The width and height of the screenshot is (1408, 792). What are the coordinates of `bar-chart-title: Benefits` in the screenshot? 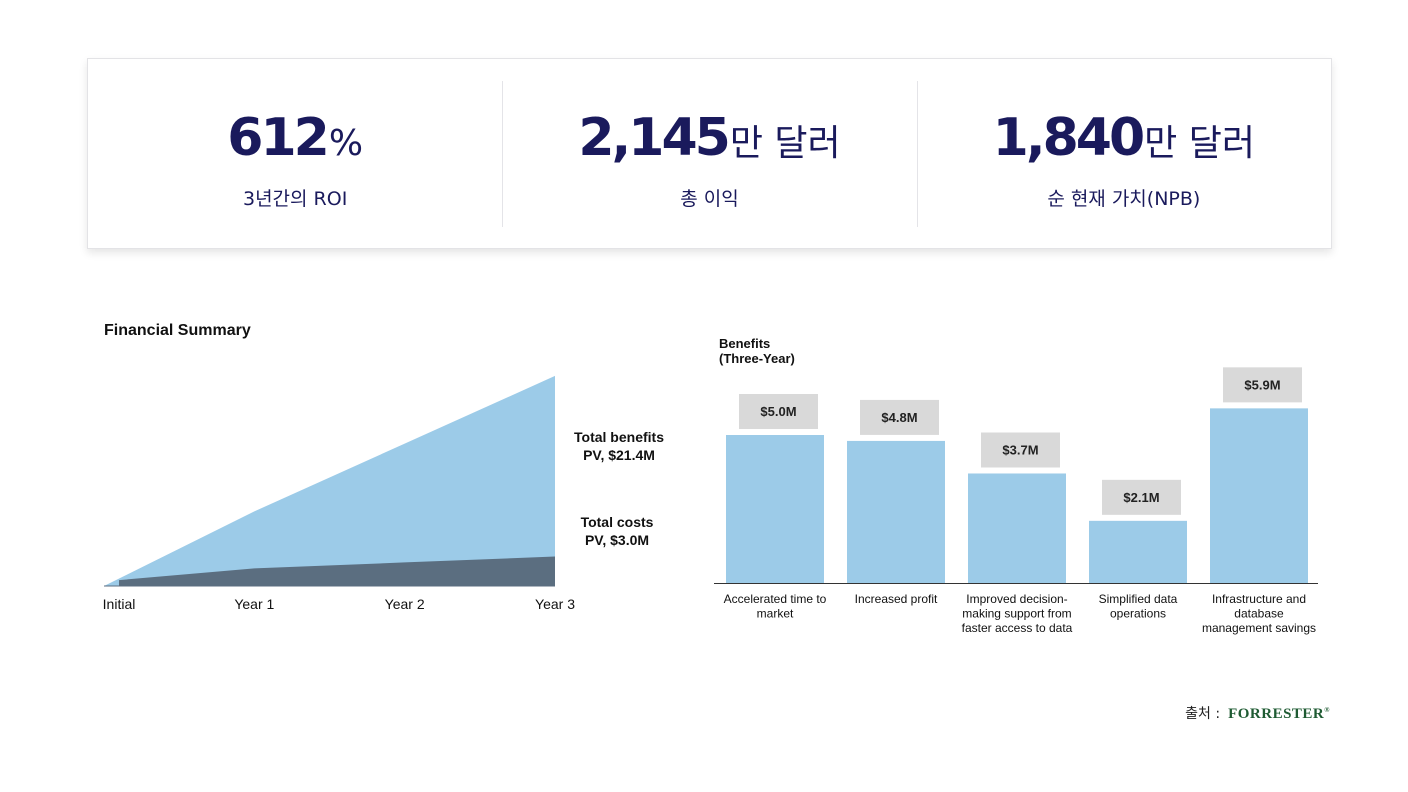 It's located at (744, 343).